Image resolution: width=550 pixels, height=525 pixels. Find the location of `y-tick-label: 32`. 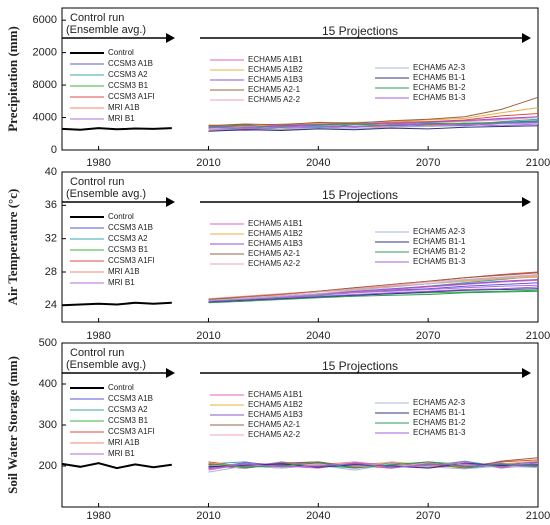

y-tick-label: 32 is located at coordinates (51, 239).